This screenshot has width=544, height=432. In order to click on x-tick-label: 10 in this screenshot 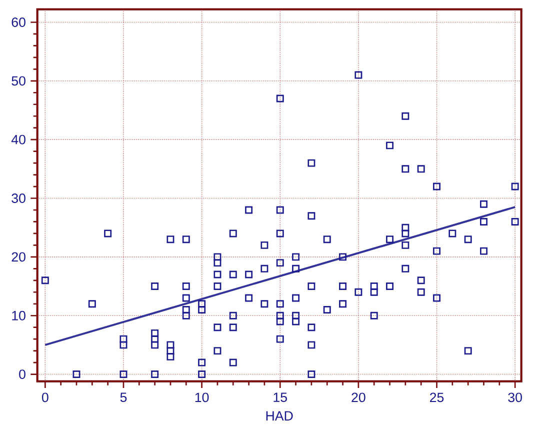, I will do `click(202, 397)`.